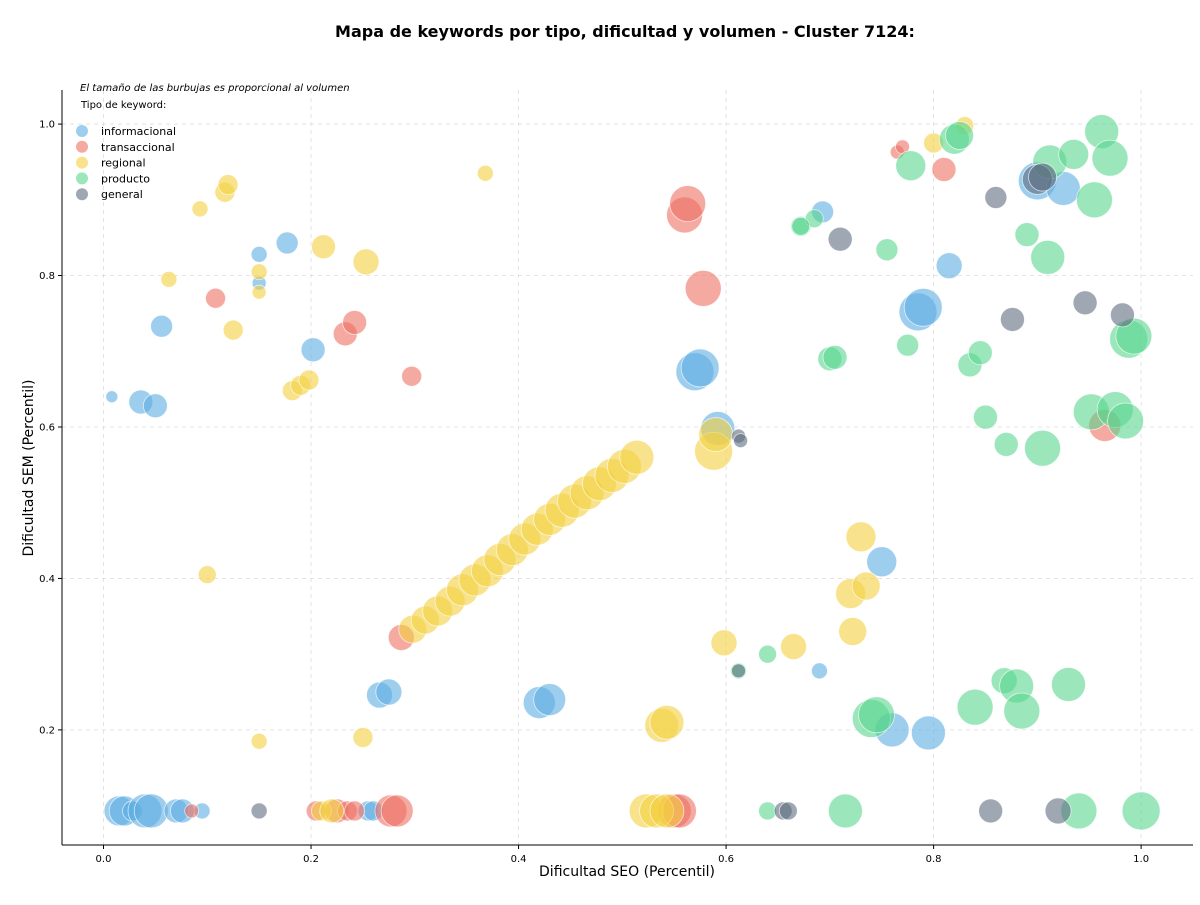 This screenshot has height=905, width=1200. I want to click on legend-label-regional: regional, so click(123, 163).